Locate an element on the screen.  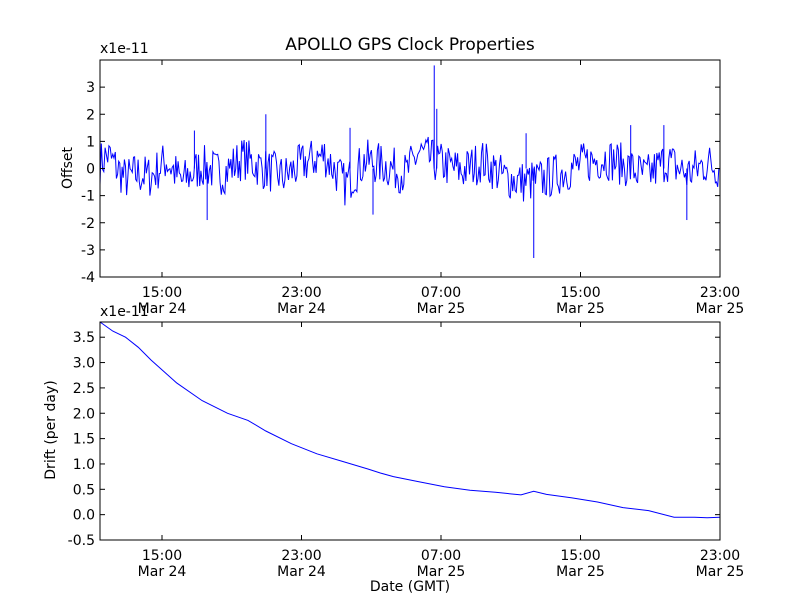
offset-y-multiplier: x1e-11 is located at coordinates (124, 49).